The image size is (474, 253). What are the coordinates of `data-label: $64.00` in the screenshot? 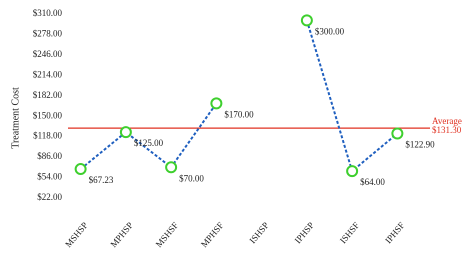 It's located at (372, 182).